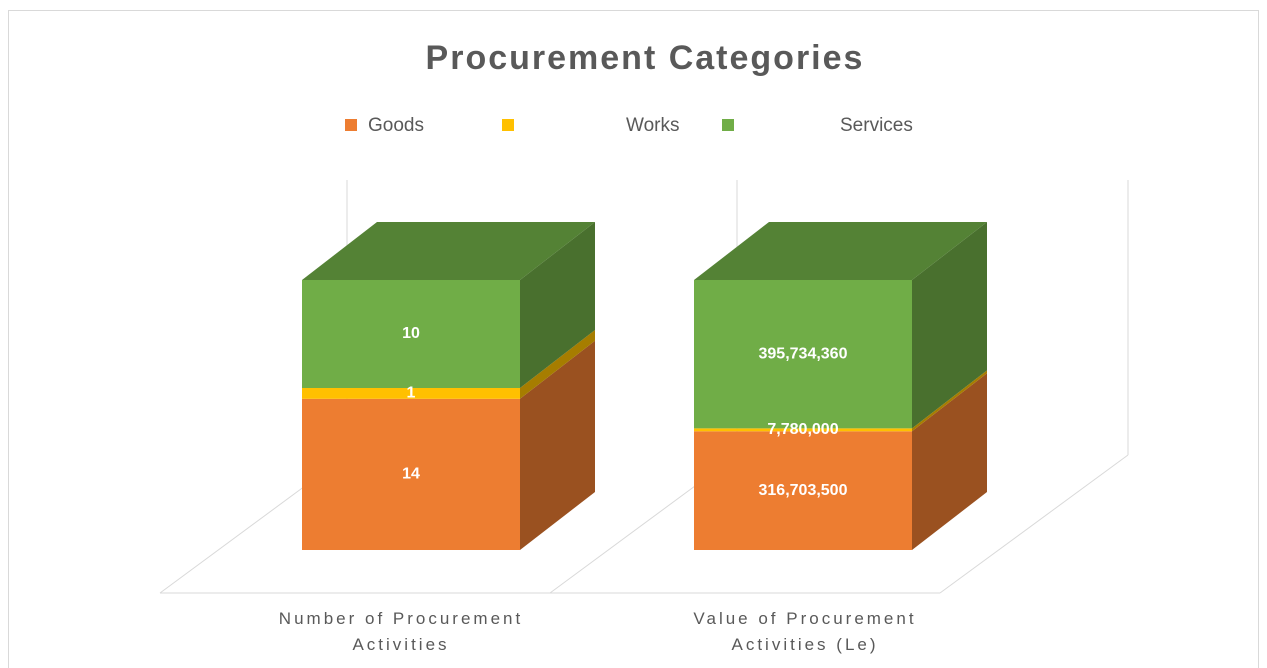  Describe the element at coordinates (876, 125) in the screenshot. I see `legend-label: Services` at that location.